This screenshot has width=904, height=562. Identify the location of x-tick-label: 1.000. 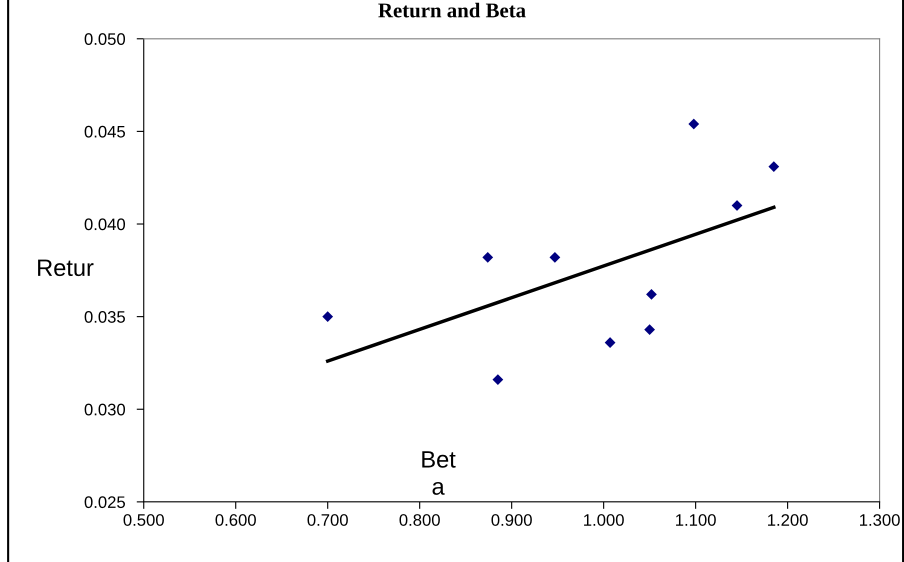
(604, 520).